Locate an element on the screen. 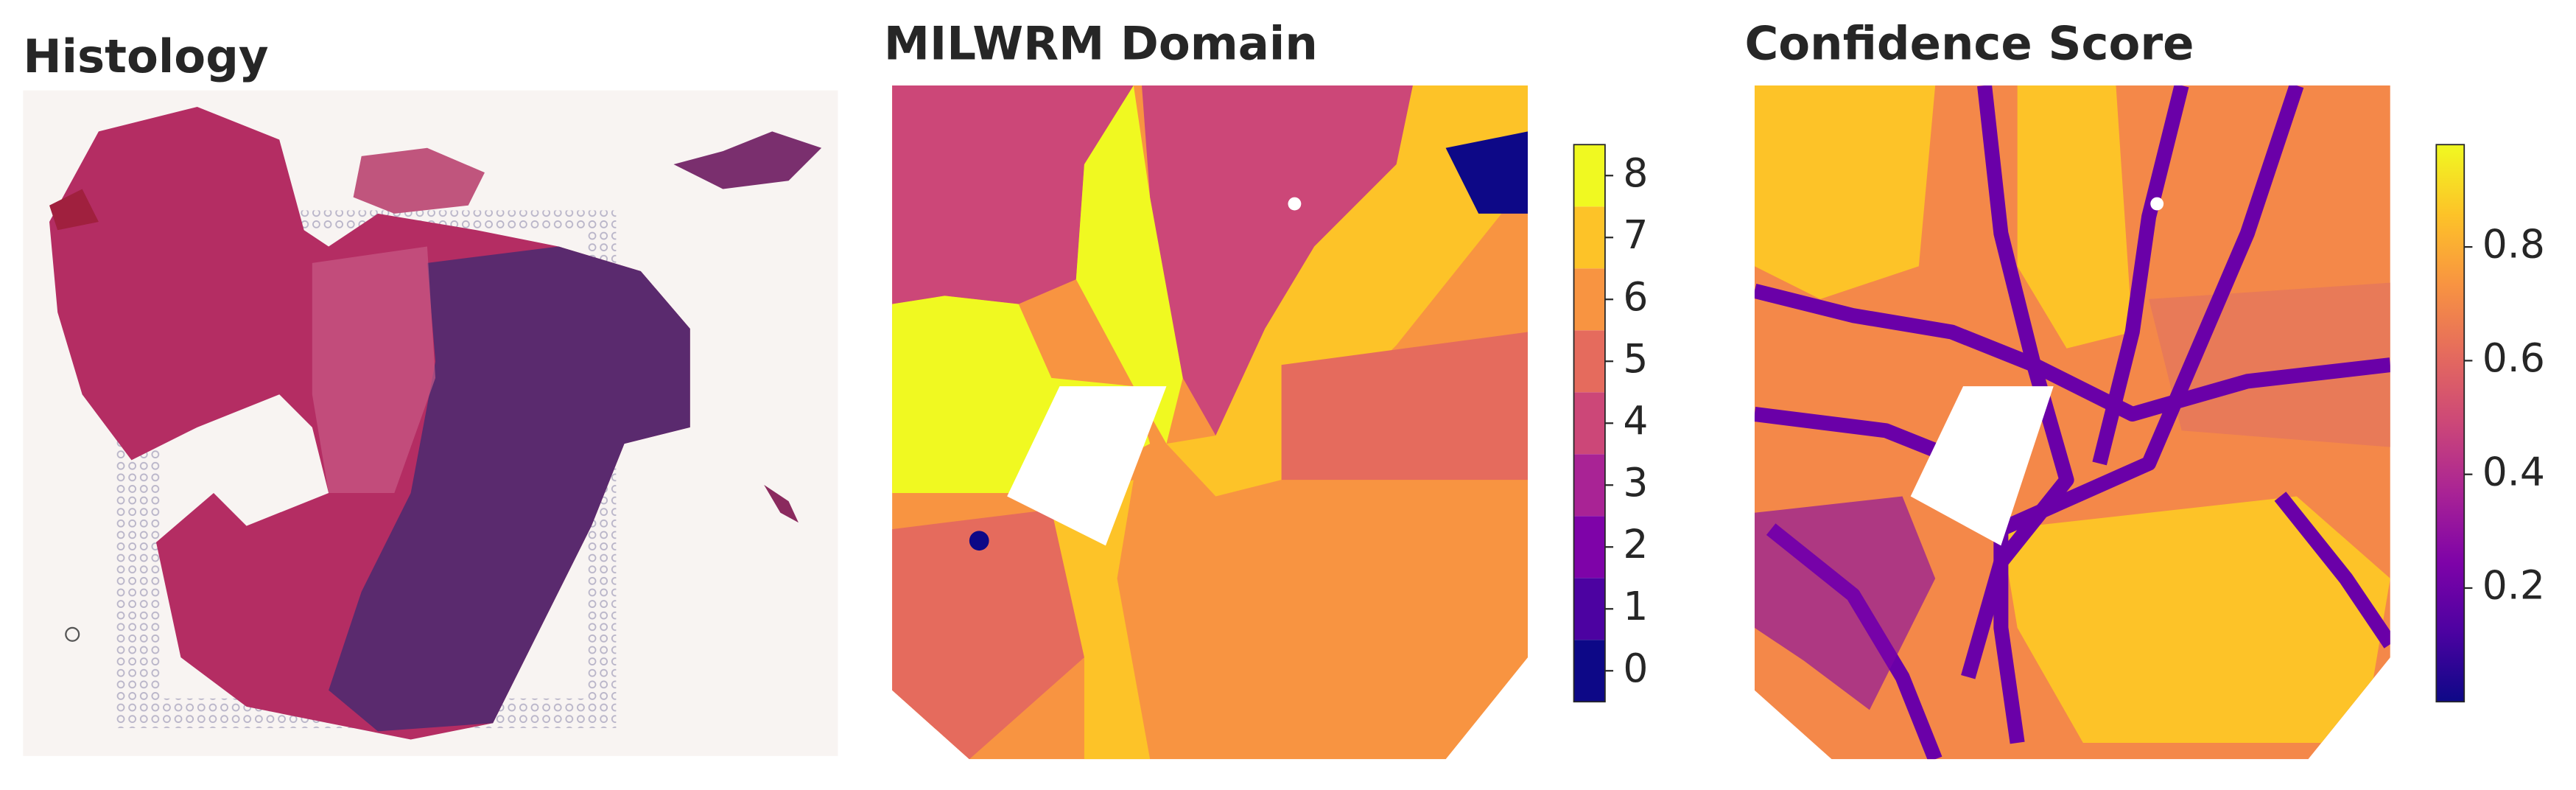  colorbar: 0.2 0.4 0.6 0.8 is located at coordinates (2490, 423).